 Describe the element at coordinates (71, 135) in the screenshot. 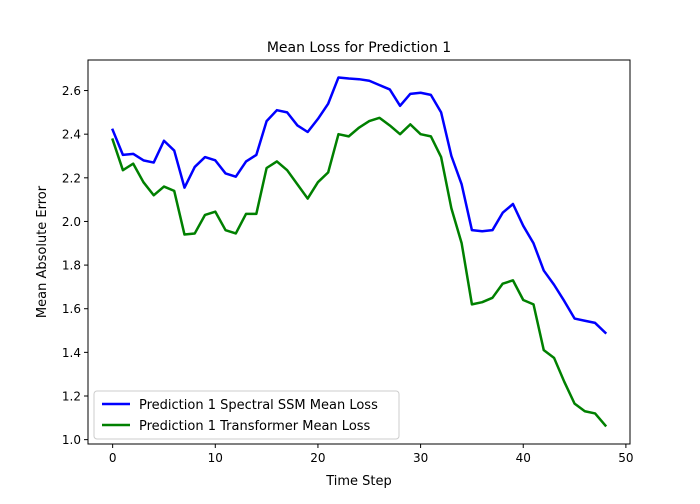

I see `y-tick-label-2-4: 2.4` at that location.